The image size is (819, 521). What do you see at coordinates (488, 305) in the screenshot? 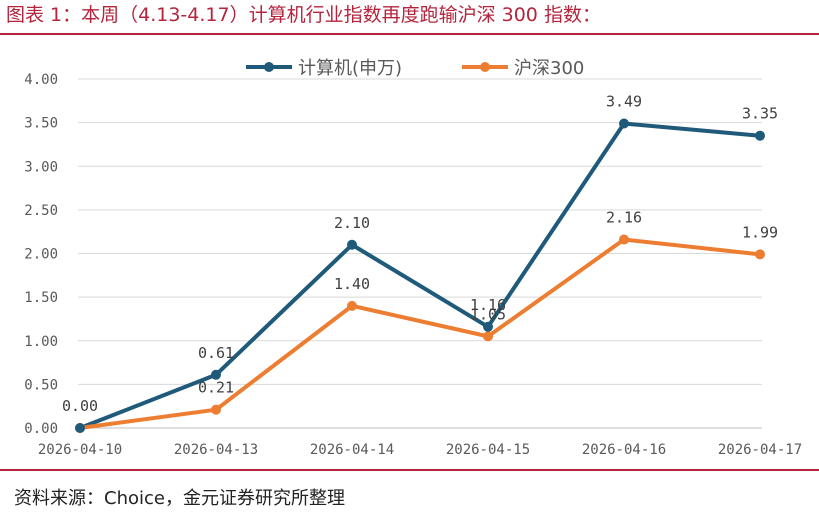
I see `data-label: 1.16` at bounding box center [488, 305].